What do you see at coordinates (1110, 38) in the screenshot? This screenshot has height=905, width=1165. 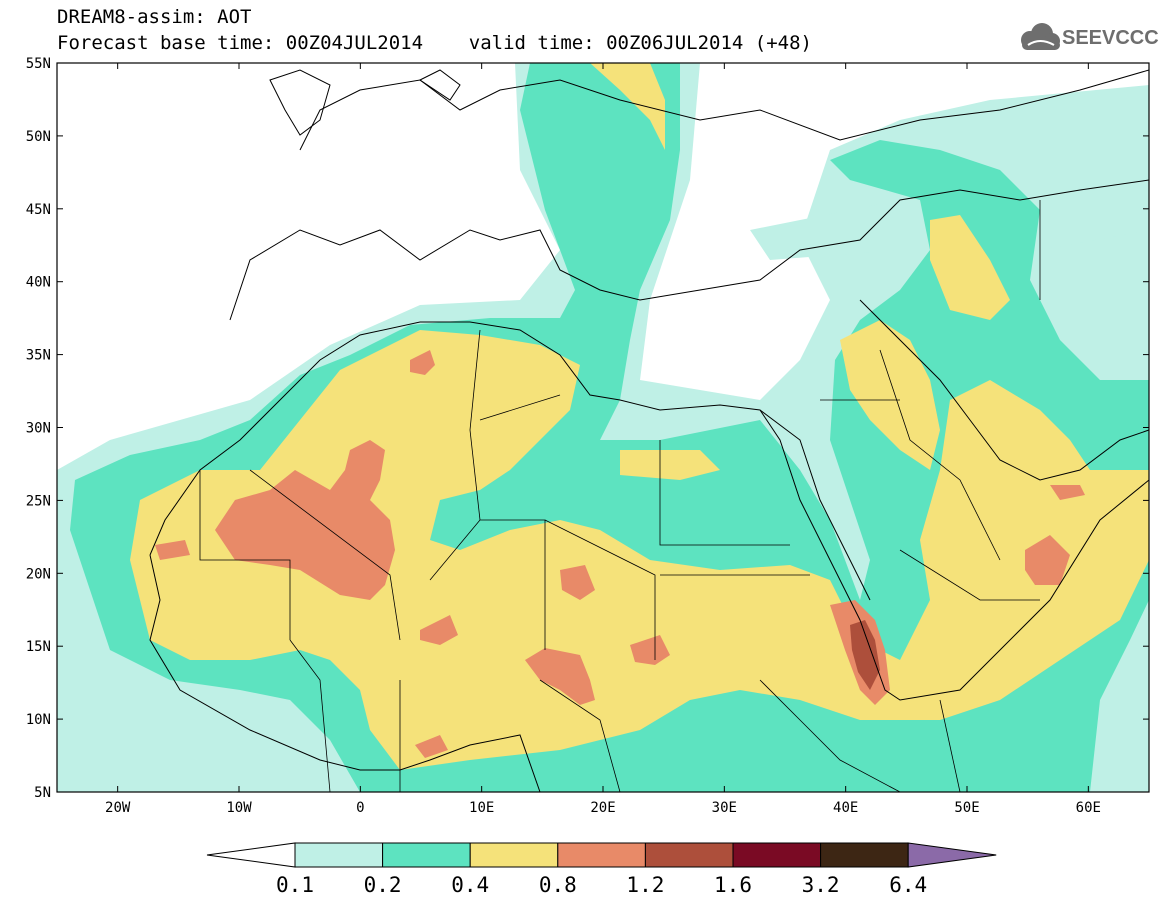 I see `logo-text: SEEVCCC` at bounding box center [1110, 38].